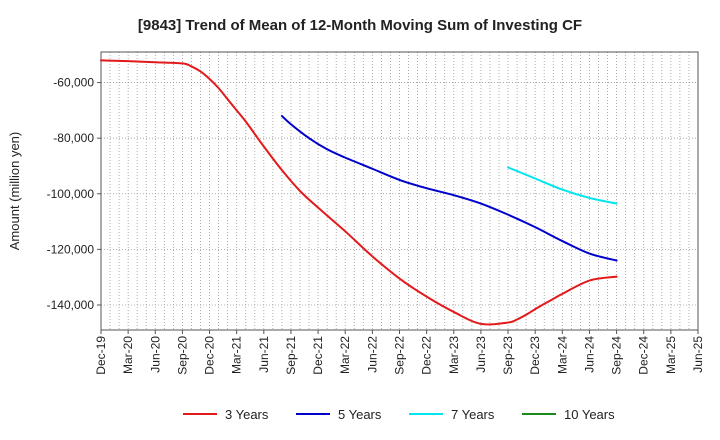  Describe the element at coordinates (562, 185) in the screenshot. I see `series-line-7-years` at that location.